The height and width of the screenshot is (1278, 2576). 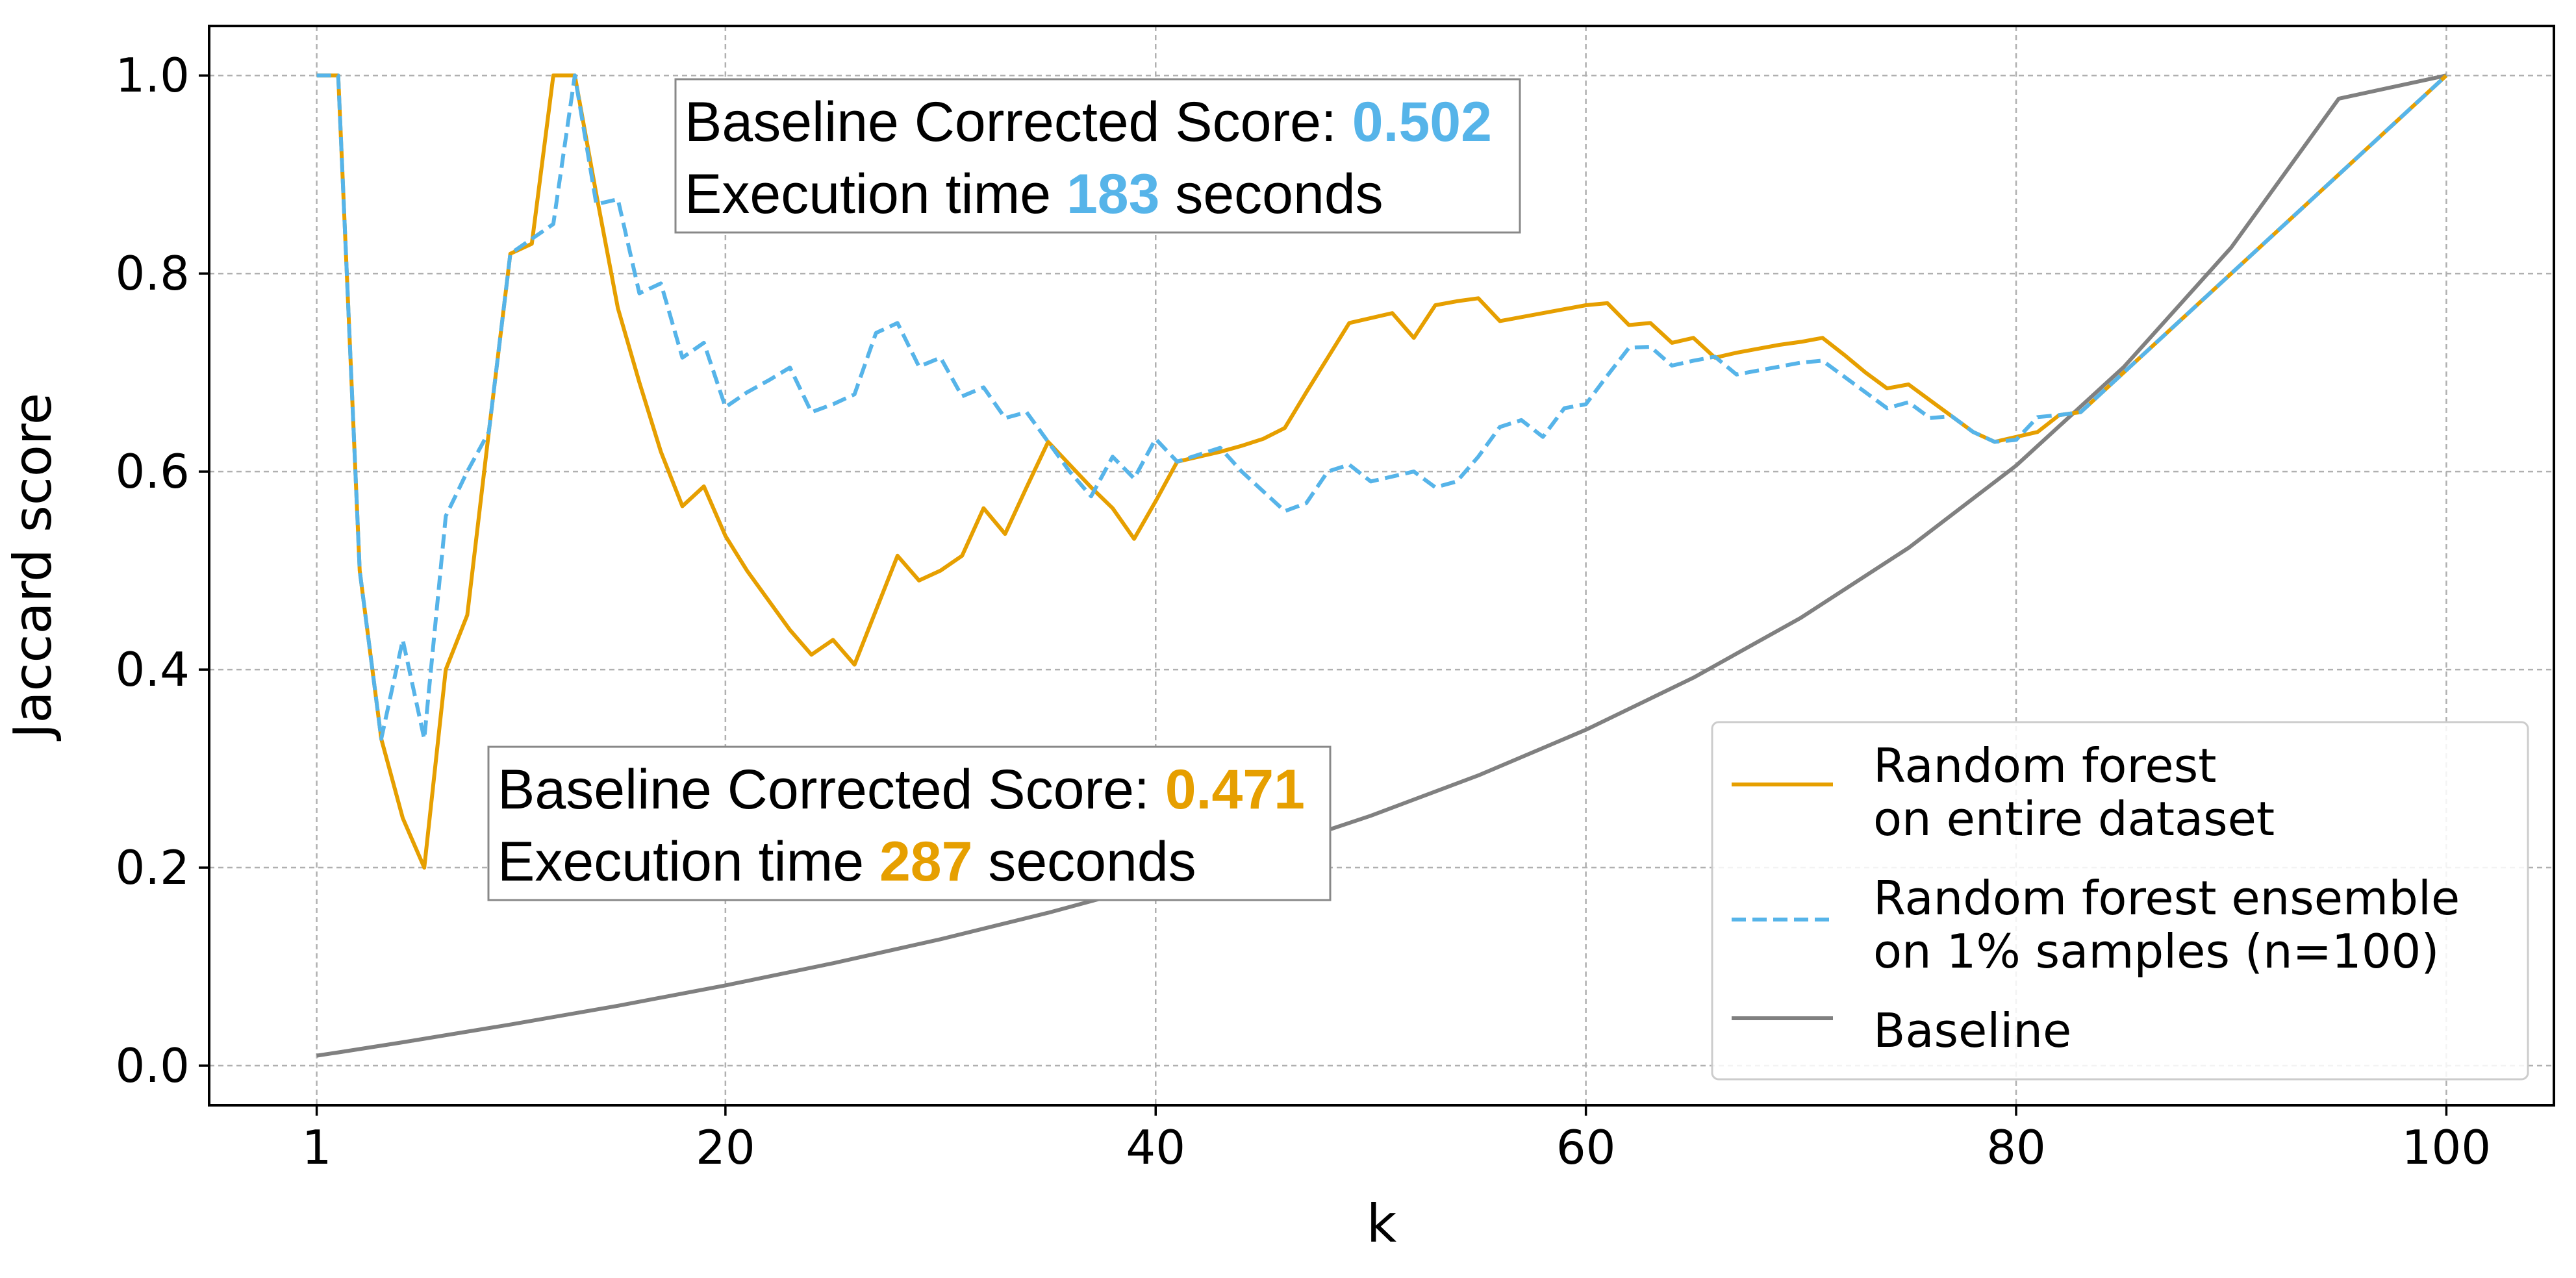 What do you see at coordinates (2446, 1148) in the screenshot?
I see `x-tick-label: 100` at bounding box center [2446, 1148].